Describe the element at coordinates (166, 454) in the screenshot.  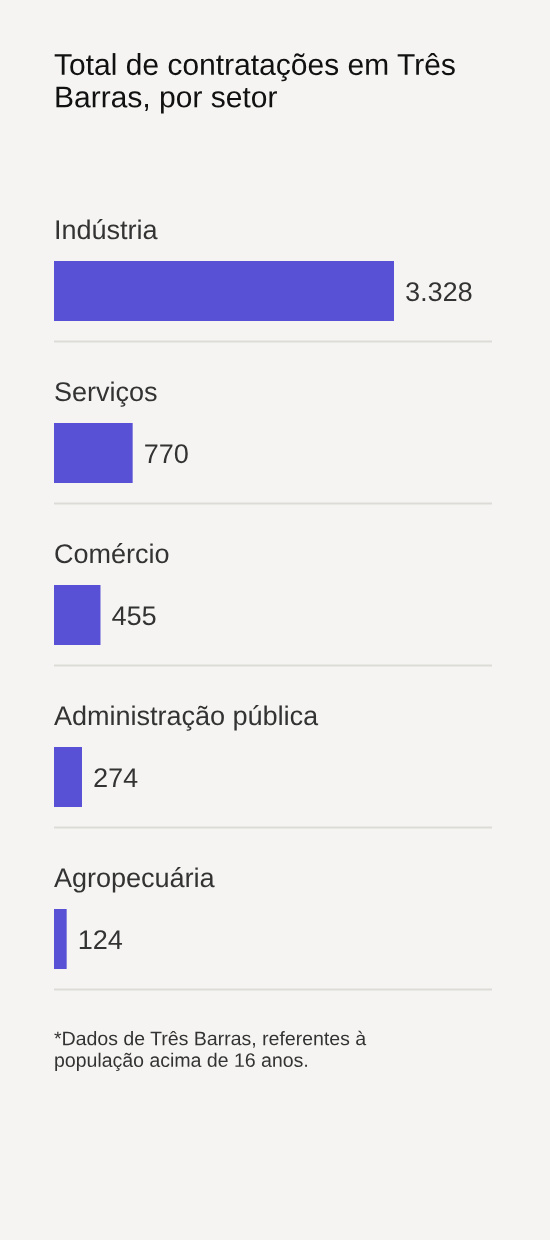
I see `data-label: 770` at that location.